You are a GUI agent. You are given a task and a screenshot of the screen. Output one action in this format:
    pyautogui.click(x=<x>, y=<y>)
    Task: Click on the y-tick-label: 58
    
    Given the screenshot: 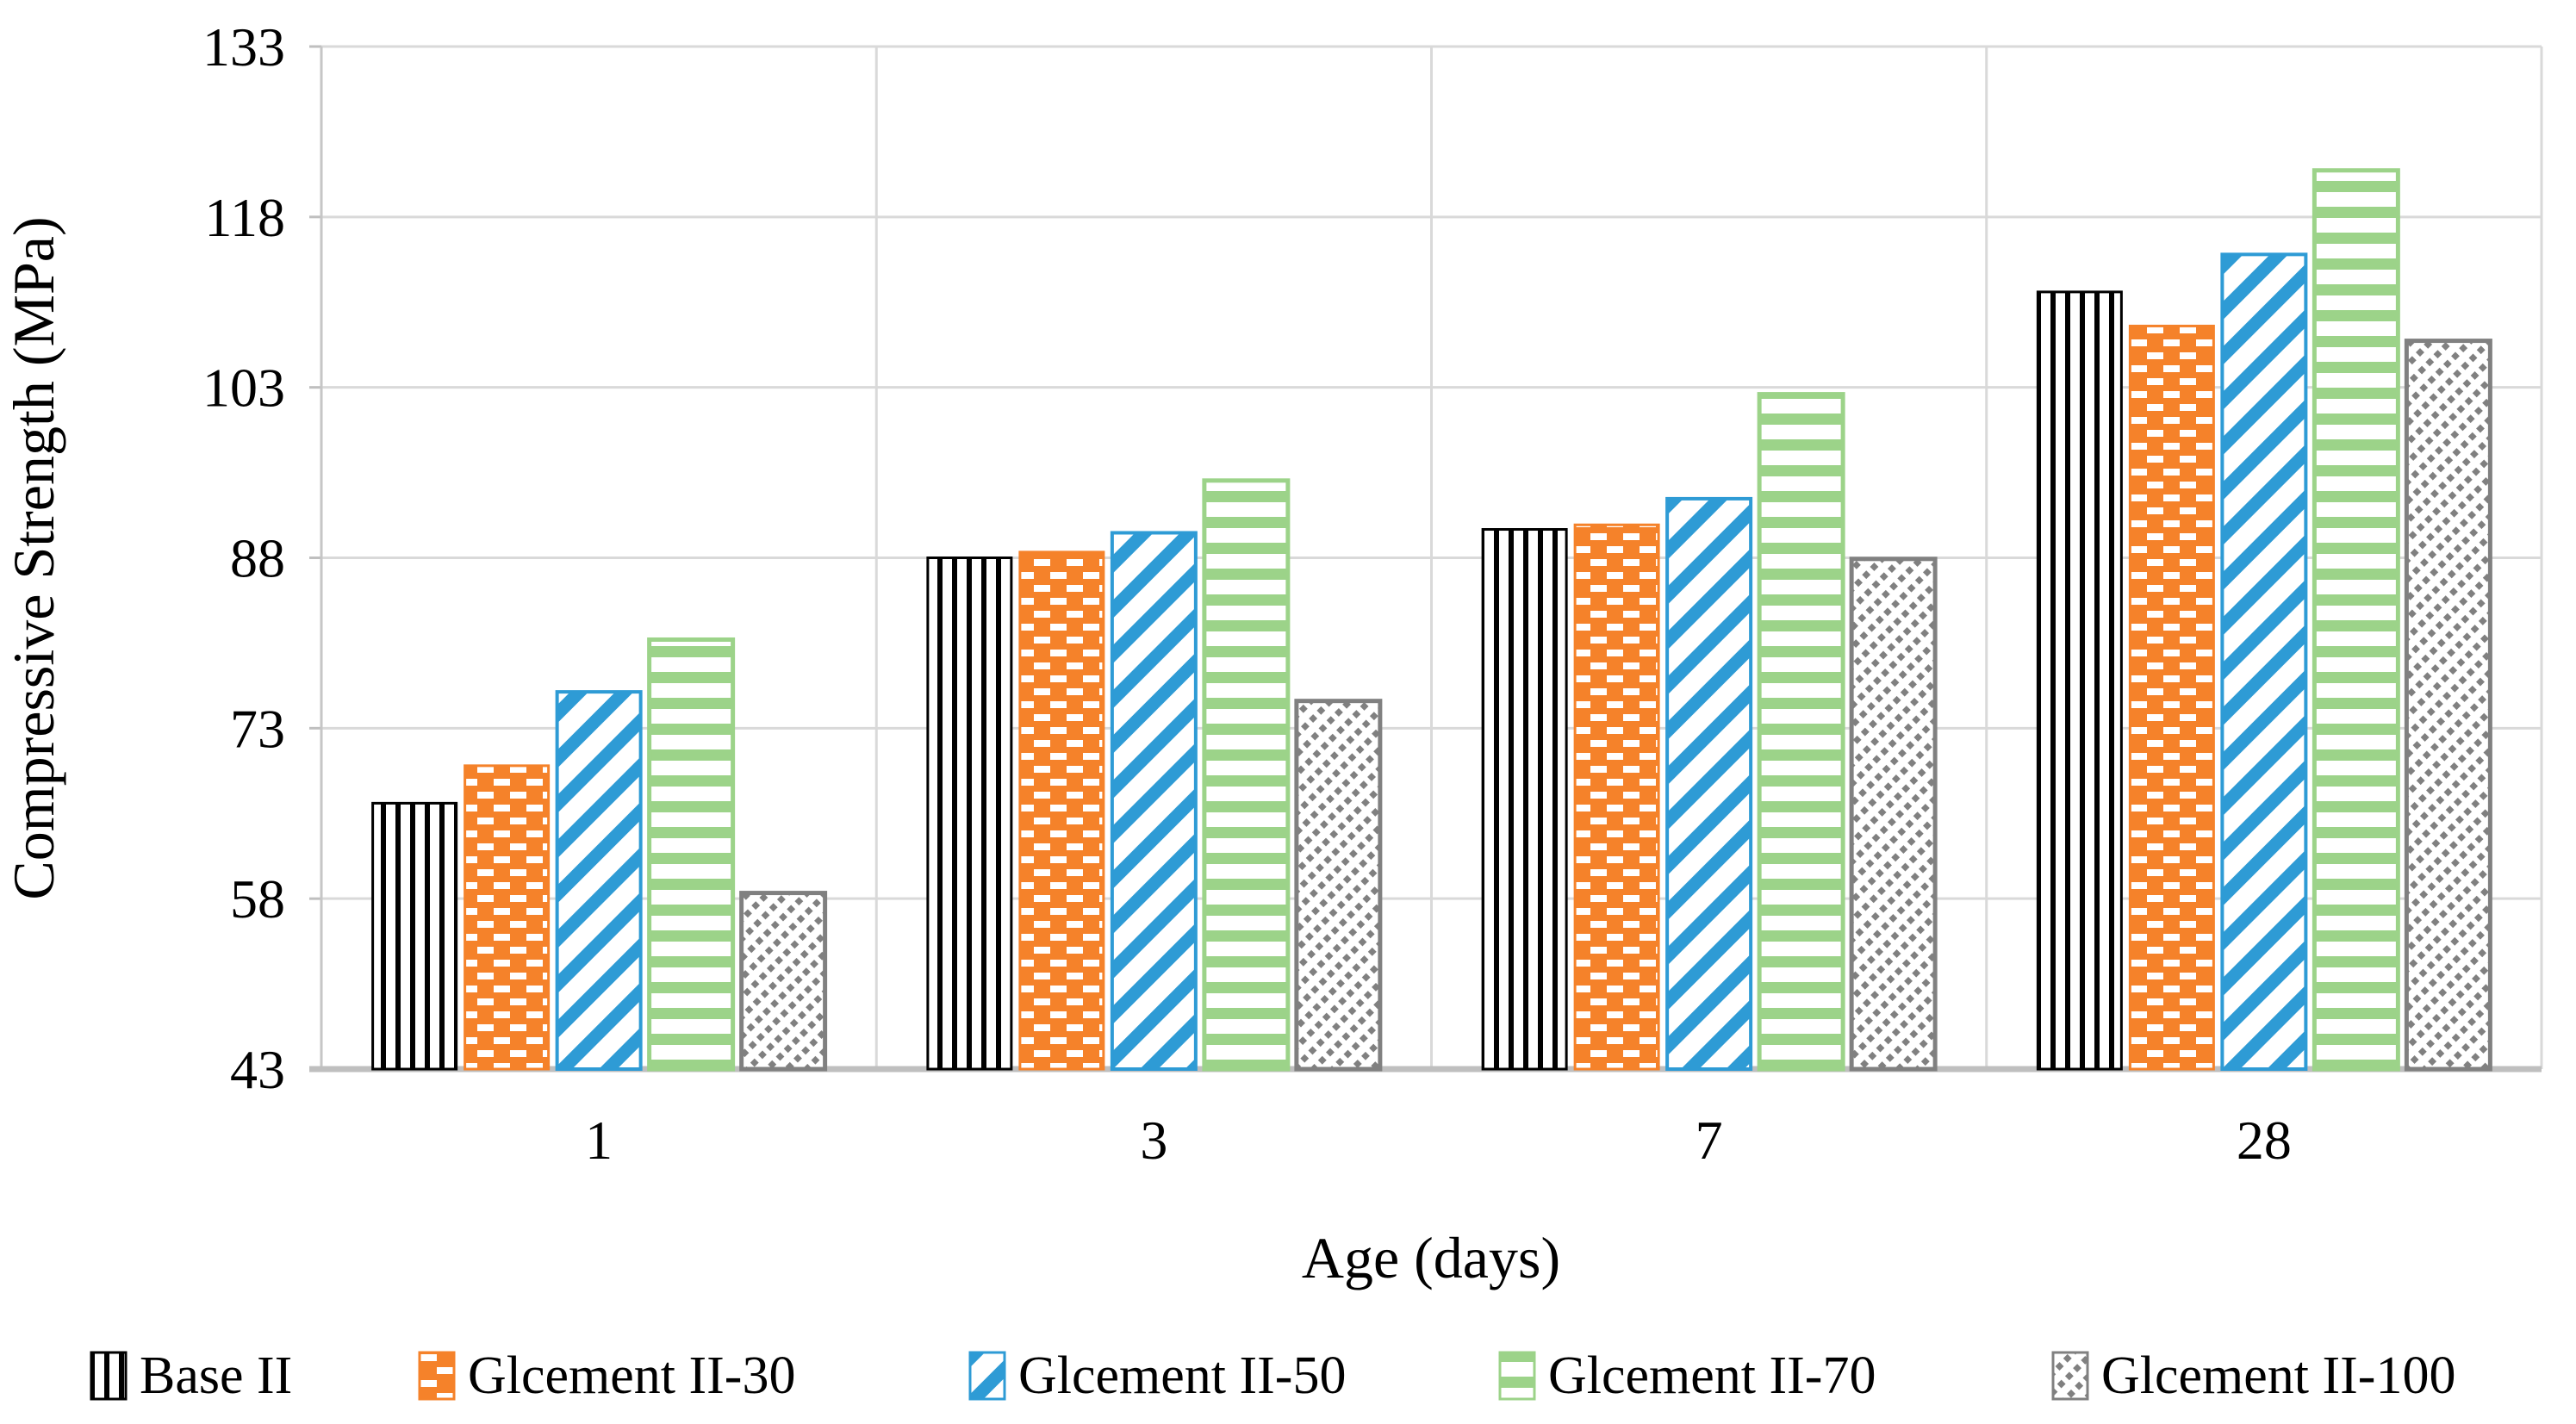 What is the action you would take?
    pyautogui.click(x=258, y=899)
    